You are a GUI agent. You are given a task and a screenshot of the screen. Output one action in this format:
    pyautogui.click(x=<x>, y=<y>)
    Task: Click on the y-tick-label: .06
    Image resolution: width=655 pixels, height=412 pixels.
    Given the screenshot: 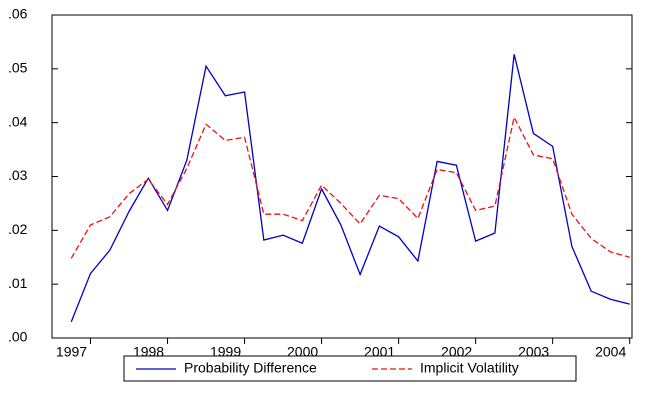 What is the action you would take?
    pyautogui.click(x=18, y=14)
    